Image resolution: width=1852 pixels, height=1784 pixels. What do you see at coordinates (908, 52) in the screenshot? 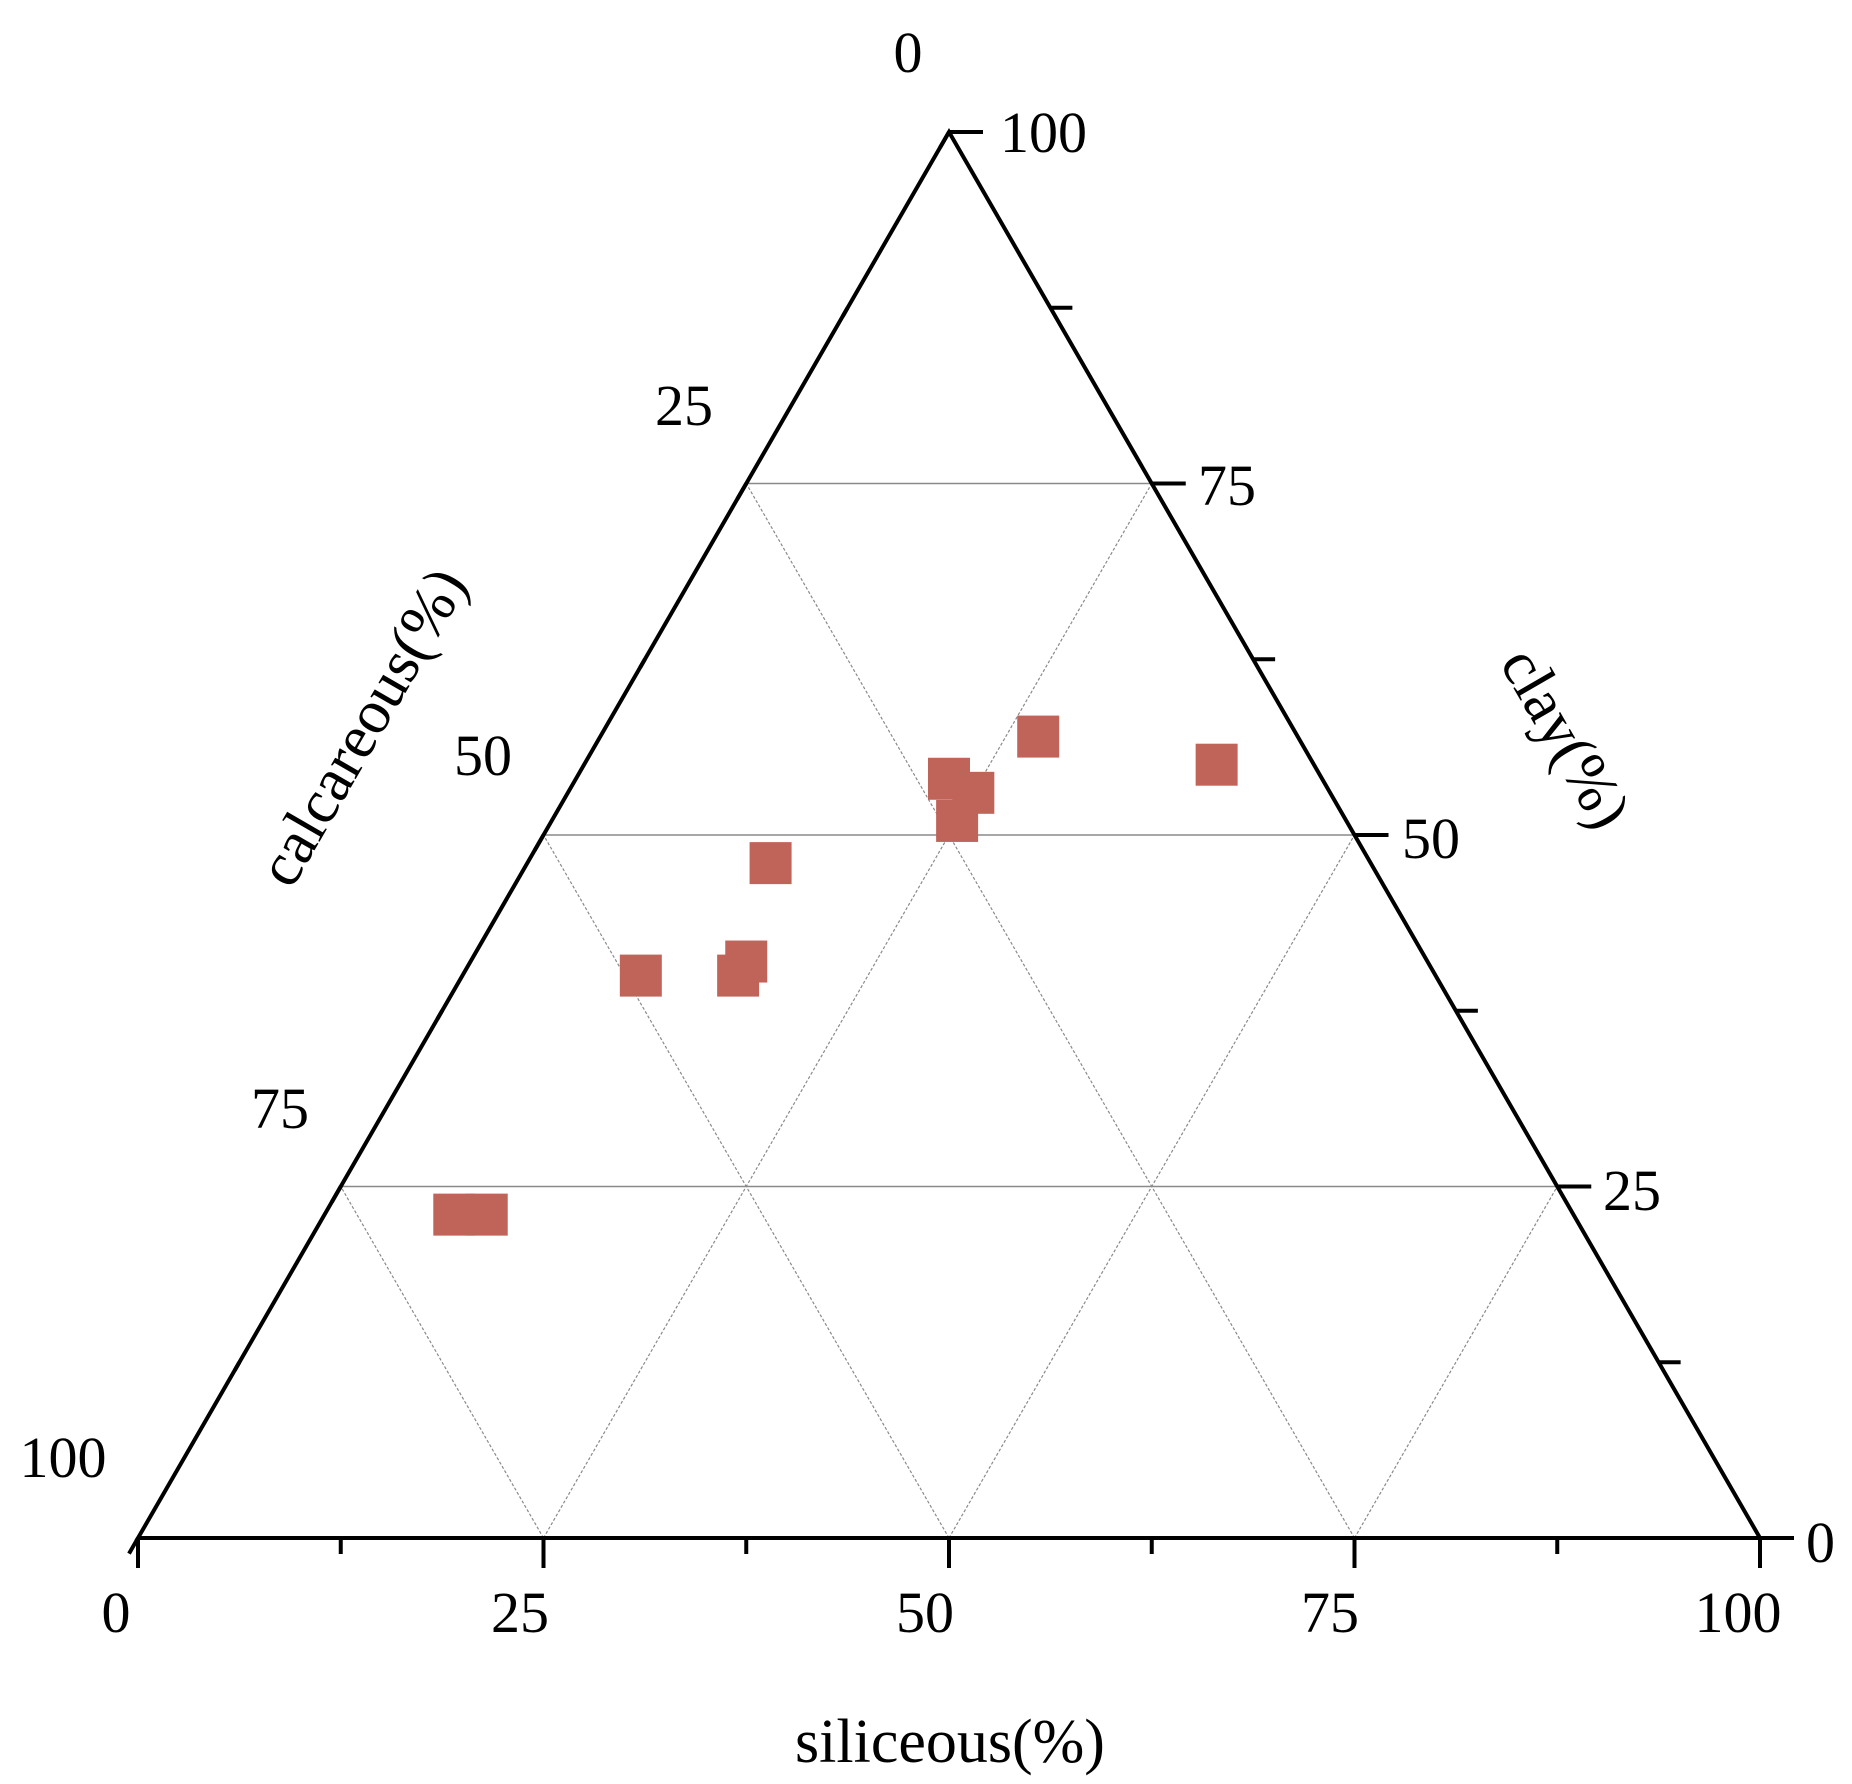
I see `calcareous-tick-label: 0` at bounding box center [908, 52].